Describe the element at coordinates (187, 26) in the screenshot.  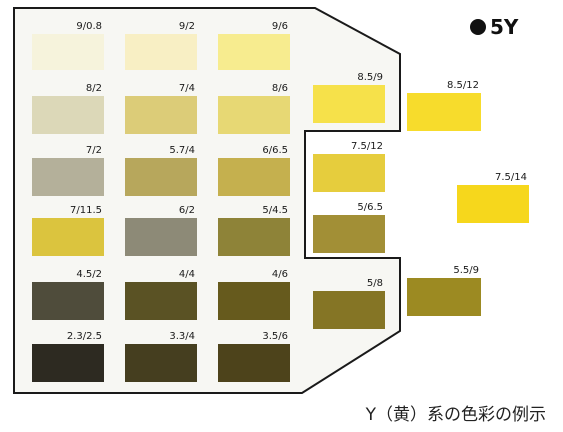
I see `swatch-label: 9/2` at that location.